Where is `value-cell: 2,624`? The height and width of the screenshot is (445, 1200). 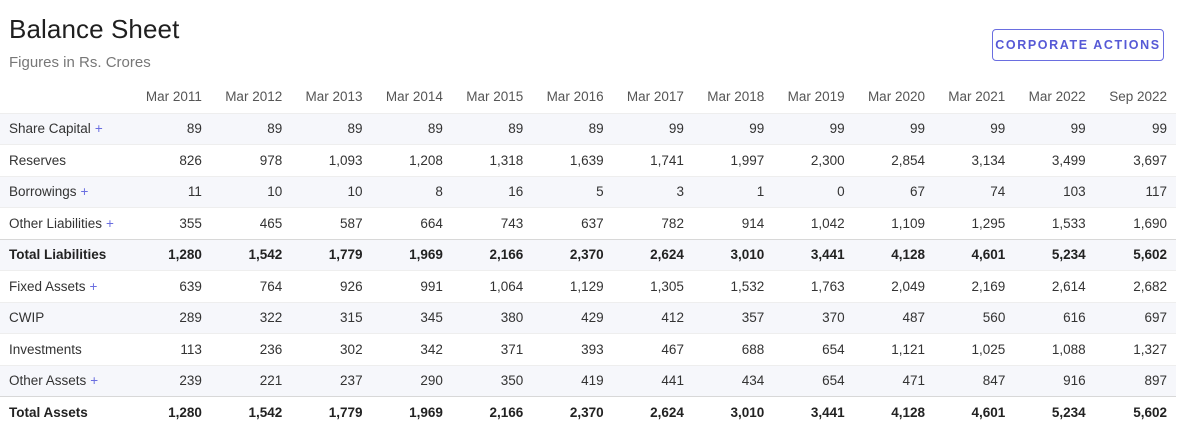
value-cell: 2,624 is located at coordinates (667, 255).